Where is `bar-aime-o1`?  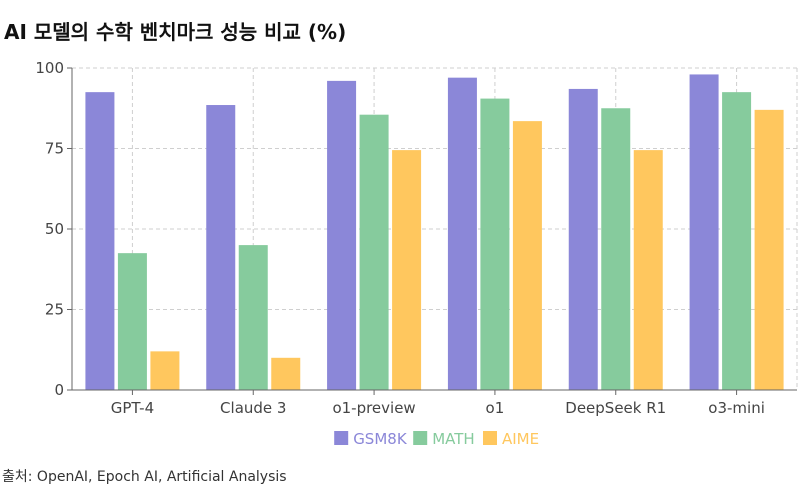 bar-aime-o1 is located at coordinates (527, 255).